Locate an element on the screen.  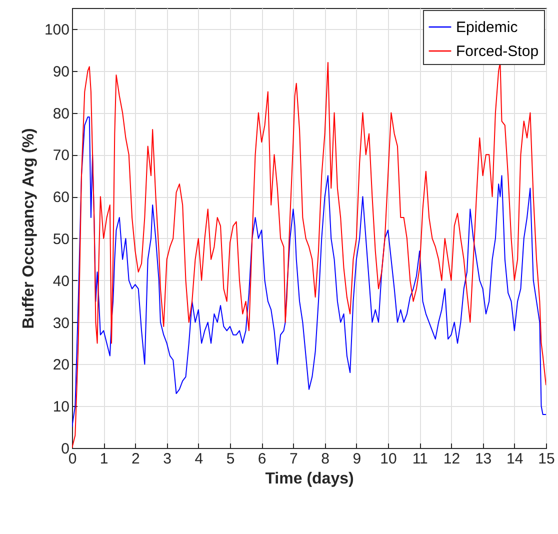
x-tick-label: 12 is located at coordinates (451, 459).